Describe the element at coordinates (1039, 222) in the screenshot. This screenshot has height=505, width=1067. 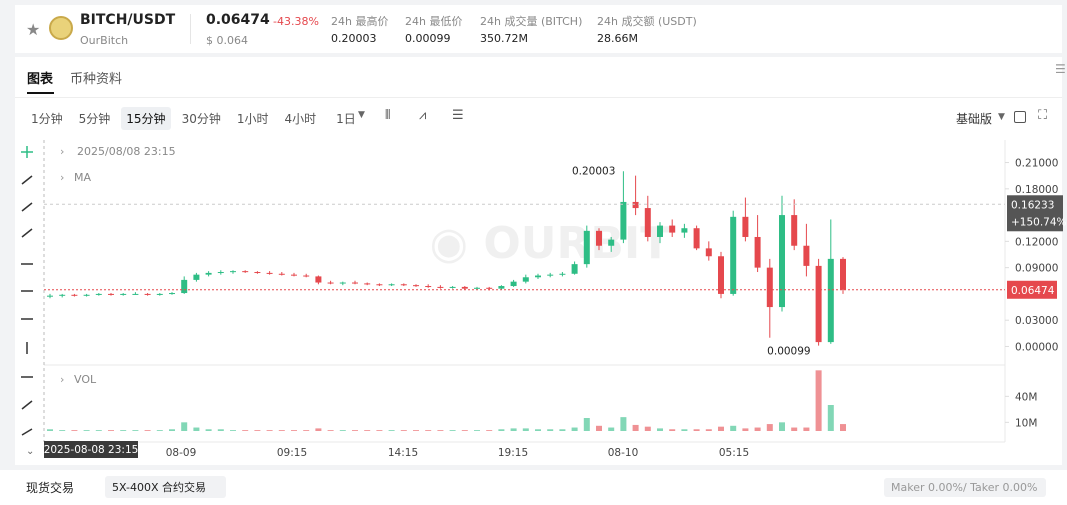
I see `ref-change-label: +150.74%` at that location.